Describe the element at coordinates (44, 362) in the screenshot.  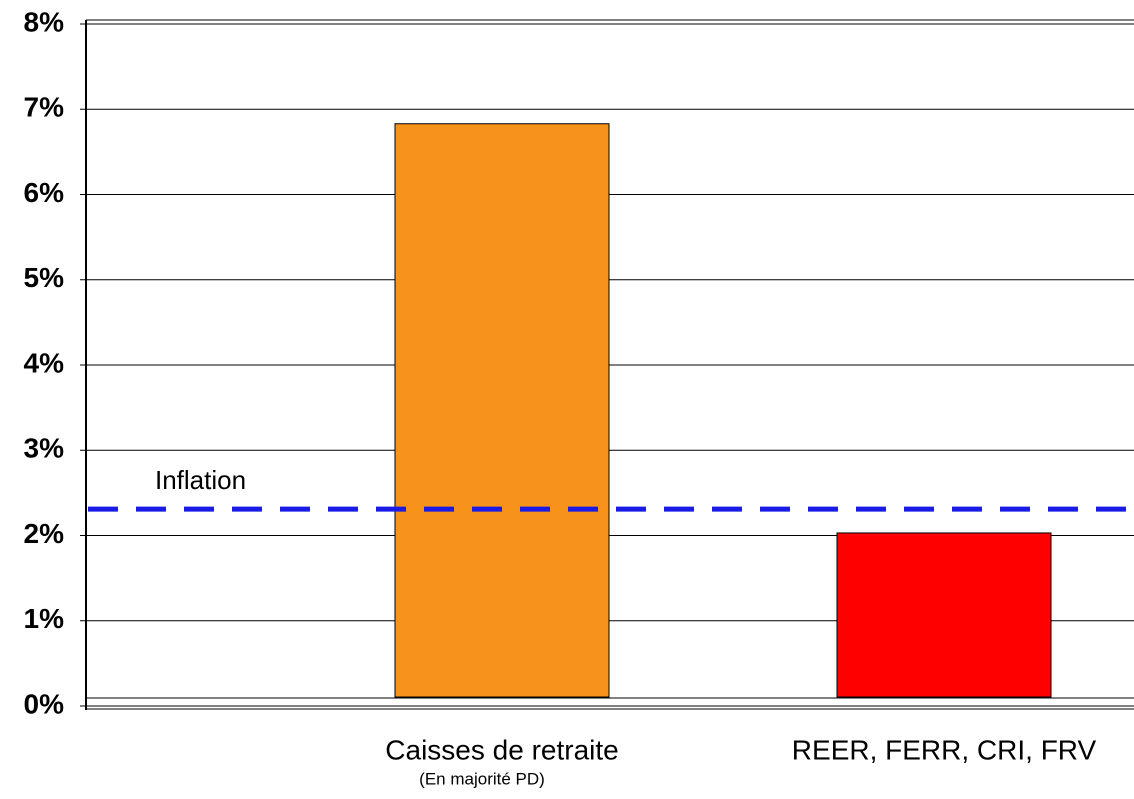
I see `y-tick-label: 4%` at that location.